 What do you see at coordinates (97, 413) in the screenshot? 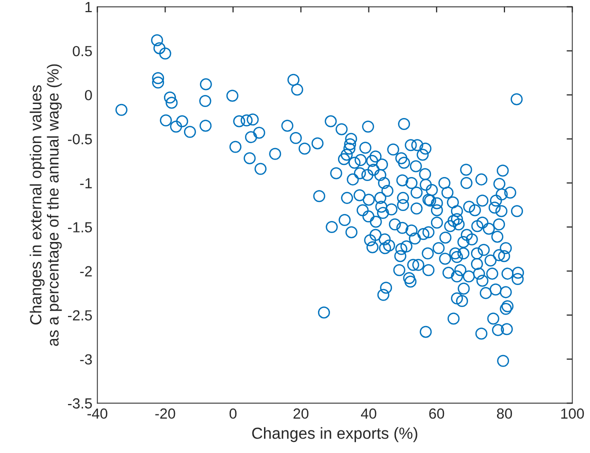
I see `x-tick-label: -40` at bounding box center [97, 413].